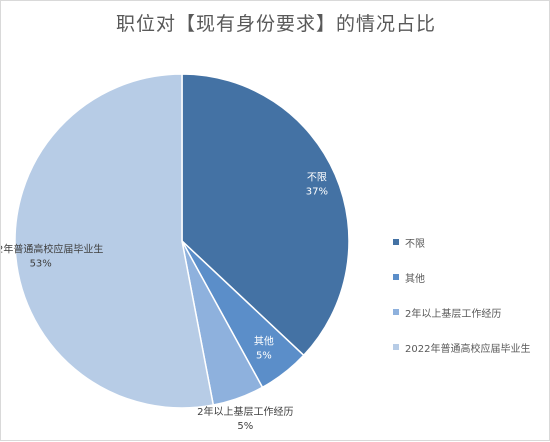 The image size is (550, 442). I want to click on legend-label: 不限, so click(415, 244).